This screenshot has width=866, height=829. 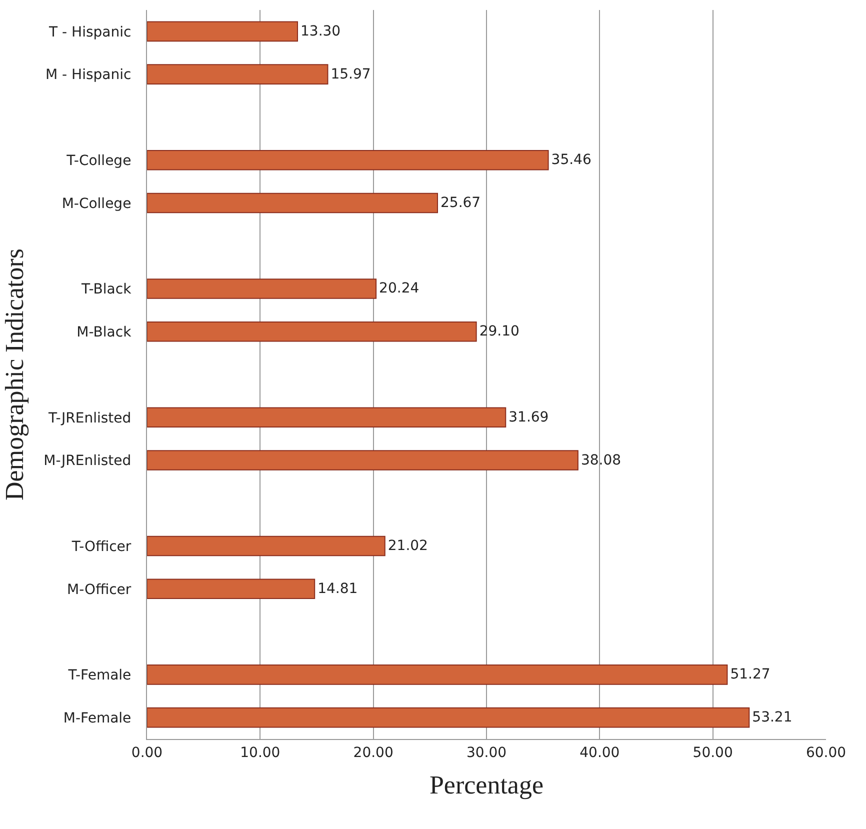 What do you see at coordinates (486, 752) in the screenshot?
I see `x-tick-label: 30.00` at bounding box center [486, 752].